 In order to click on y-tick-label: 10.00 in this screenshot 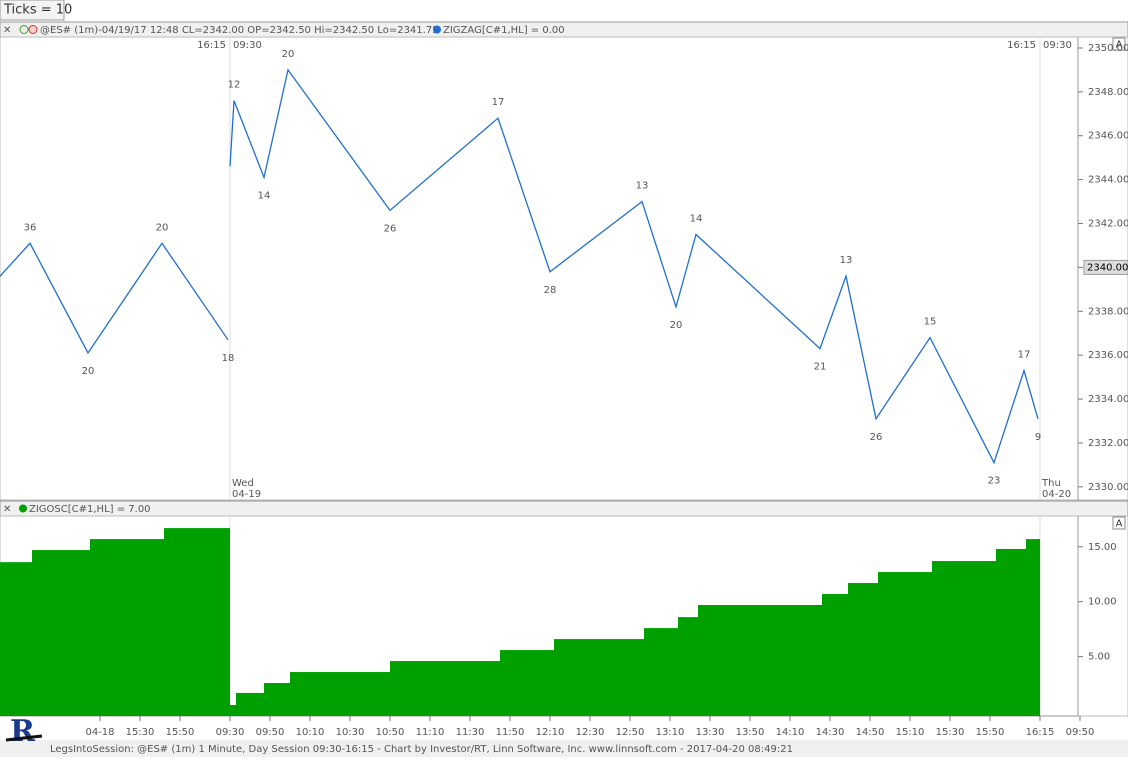, I will do `click(1102, 602)`.